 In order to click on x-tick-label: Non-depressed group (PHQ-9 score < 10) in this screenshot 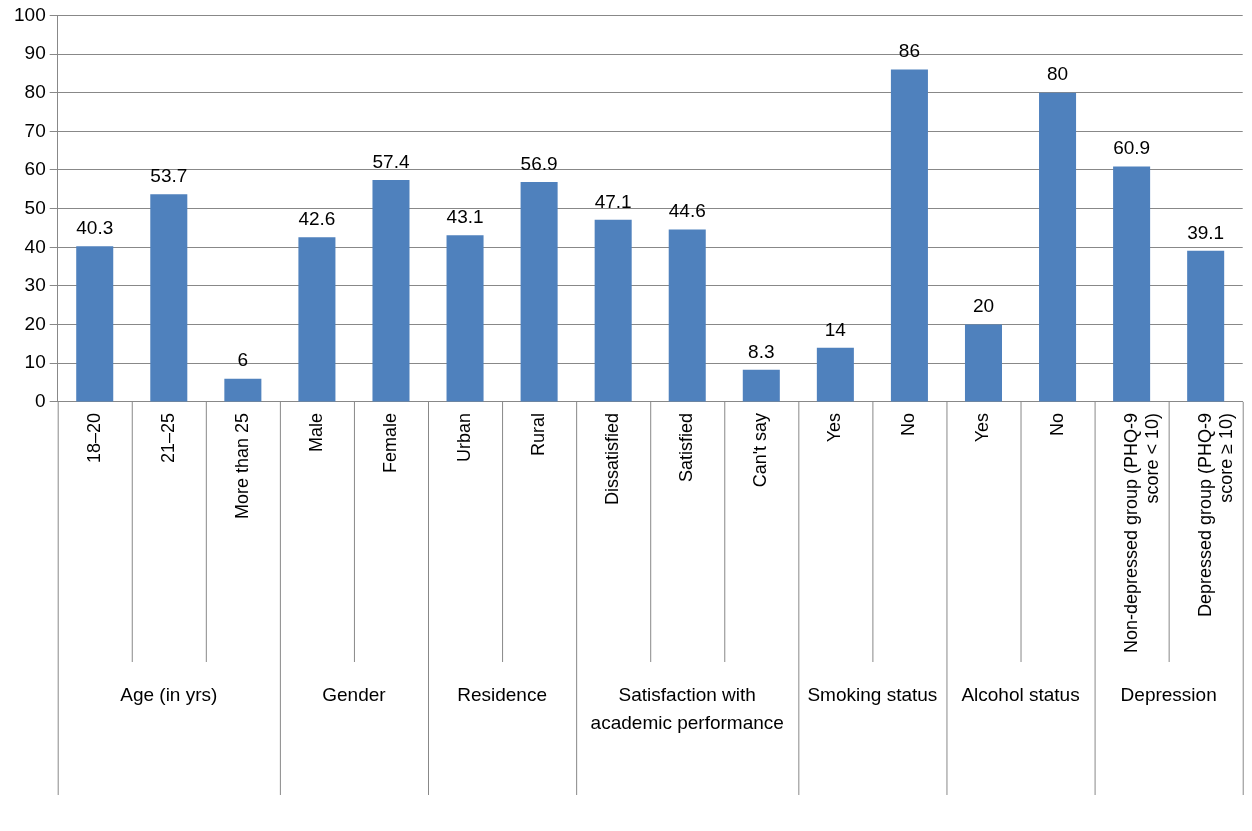, I will do `click(1141, 533)`.